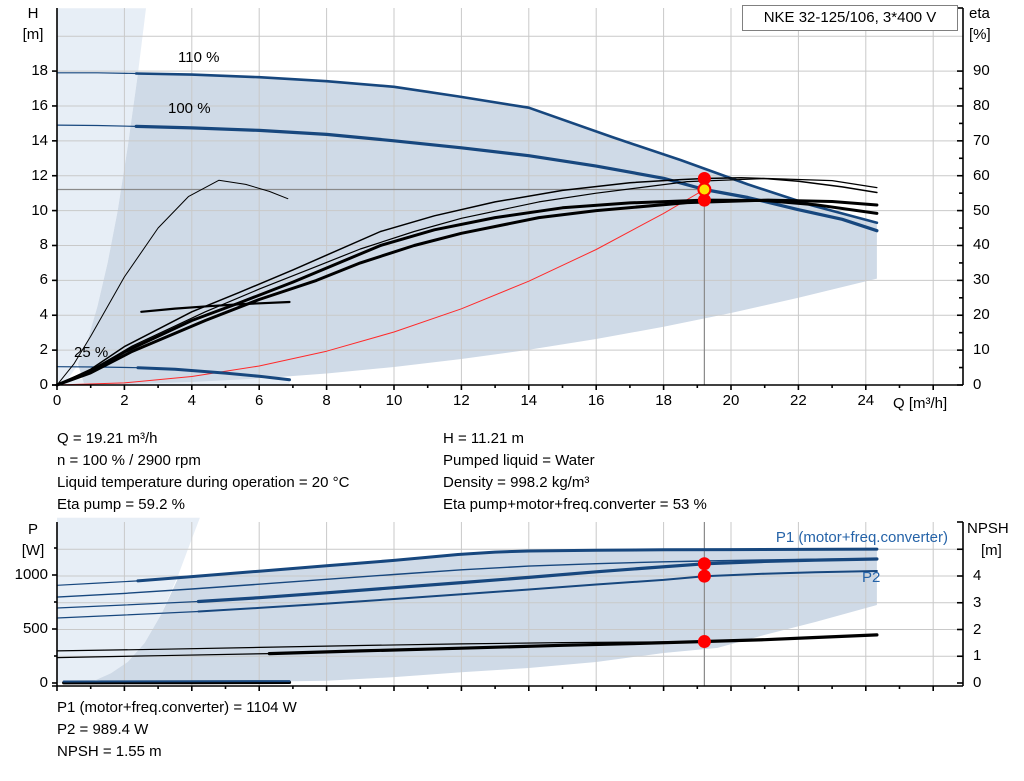 This screenshot has width=1024, height=781. I want to click on npsh-100-curve, so click(573, 644).